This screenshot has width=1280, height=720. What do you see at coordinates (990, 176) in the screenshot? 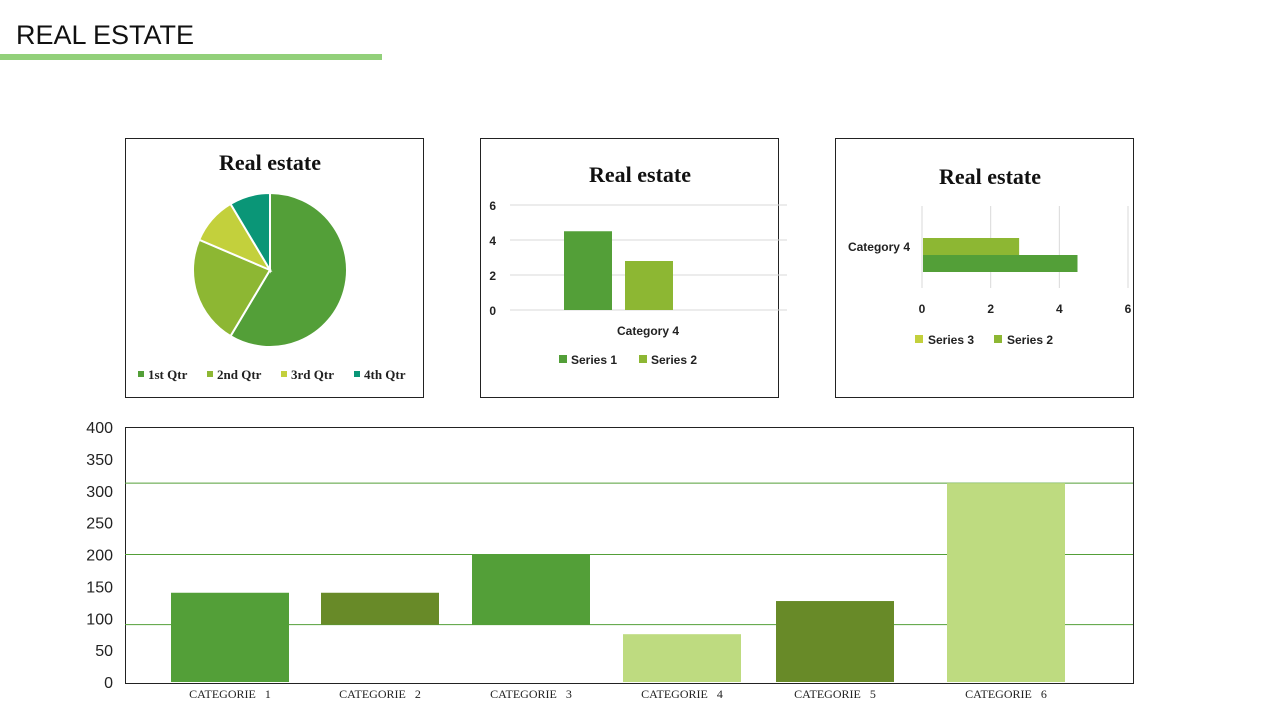
I see `bar-chart-title: Real estate` at bounding box center [990, 176].